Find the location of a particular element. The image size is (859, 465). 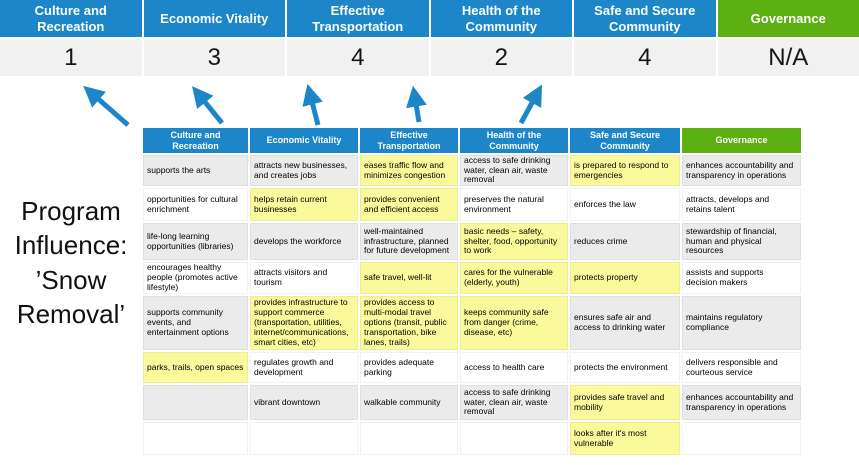

pillar-header-governance: Governance is located at coordinates (788, 18).